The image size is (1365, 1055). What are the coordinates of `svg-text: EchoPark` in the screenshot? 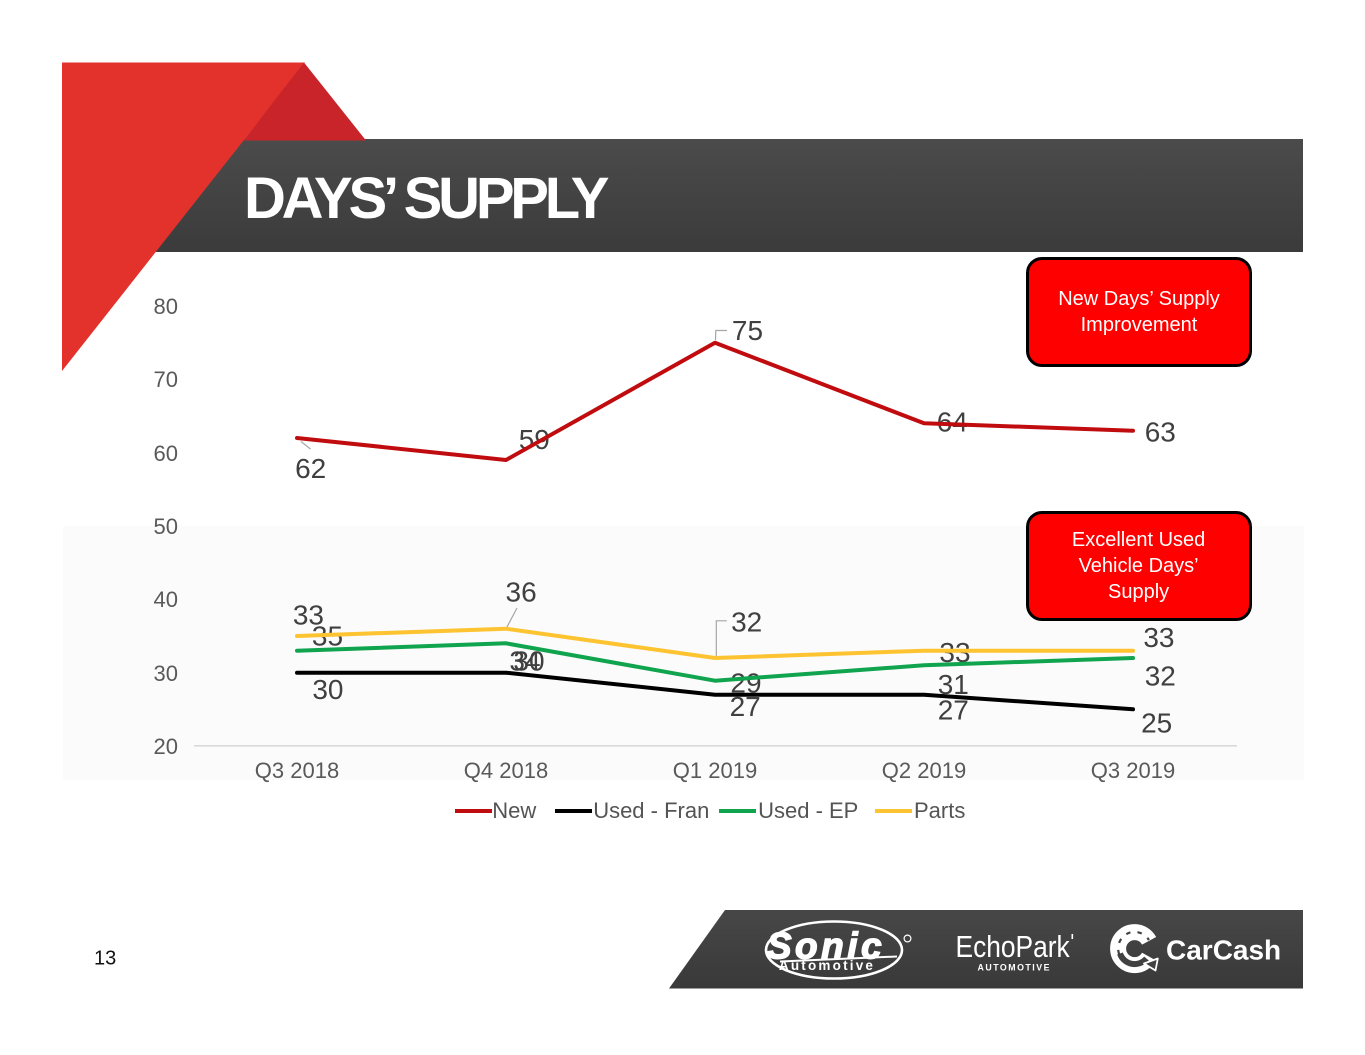 It's located at (1013, 947).